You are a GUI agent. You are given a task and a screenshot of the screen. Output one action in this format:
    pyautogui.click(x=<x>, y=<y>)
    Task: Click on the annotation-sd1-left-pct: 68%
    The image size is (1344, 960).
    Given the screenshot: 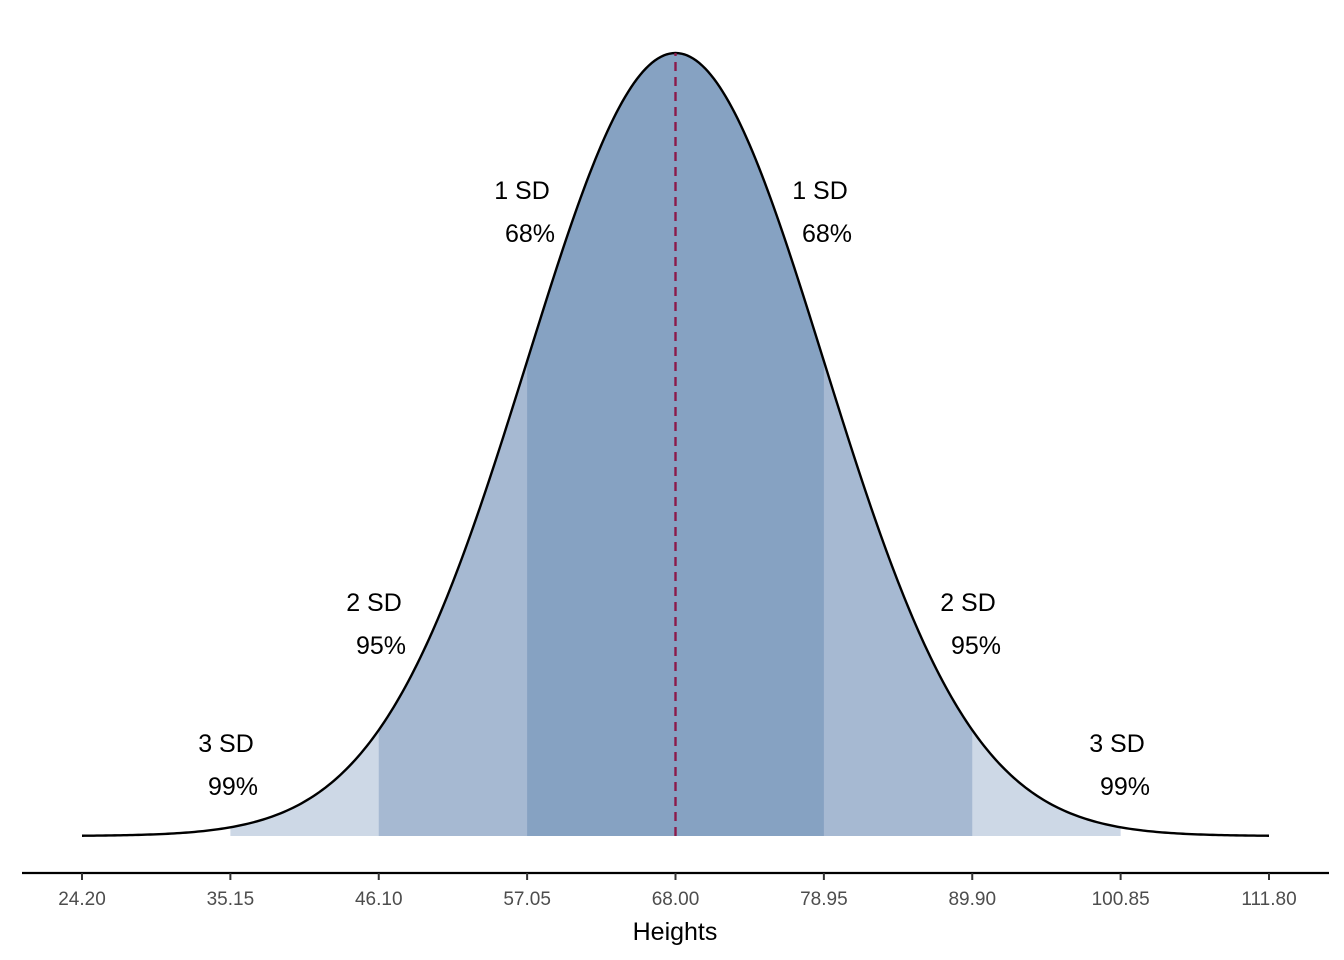 What is the action you would take?
    pyautogui.click(x=530, y=234)
    